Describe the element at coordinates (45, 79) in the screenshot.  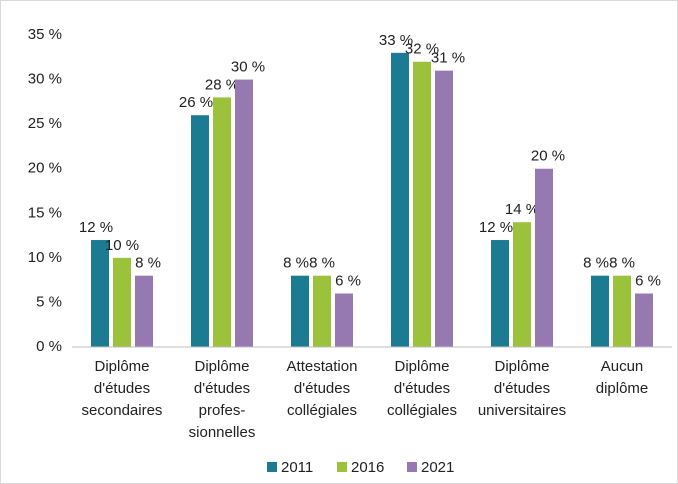
I see `y-tick-label: 30 %` at that location.